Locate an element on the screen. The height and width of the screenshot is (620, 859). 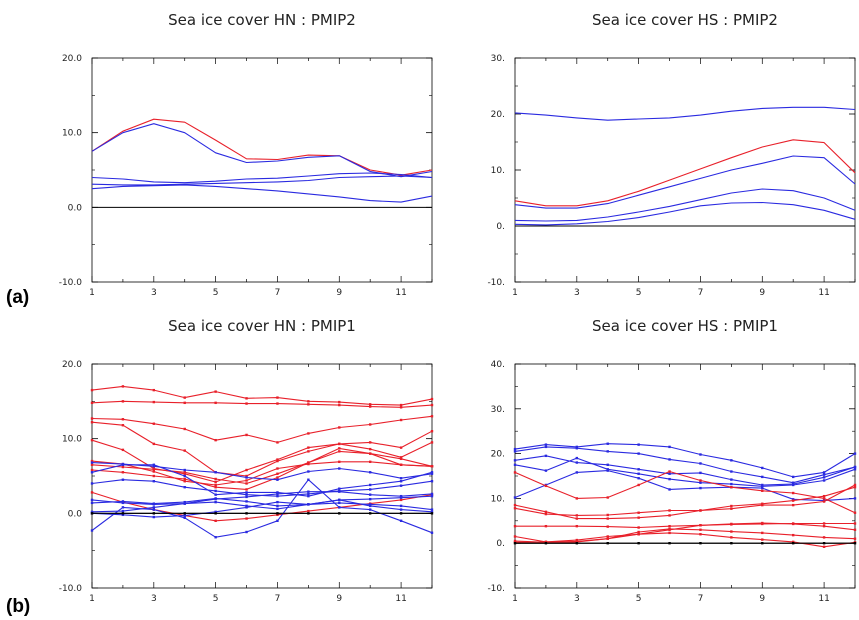
chart-title: Sea ice cover HN : PMIP1 is located at coordinates (262, 326).